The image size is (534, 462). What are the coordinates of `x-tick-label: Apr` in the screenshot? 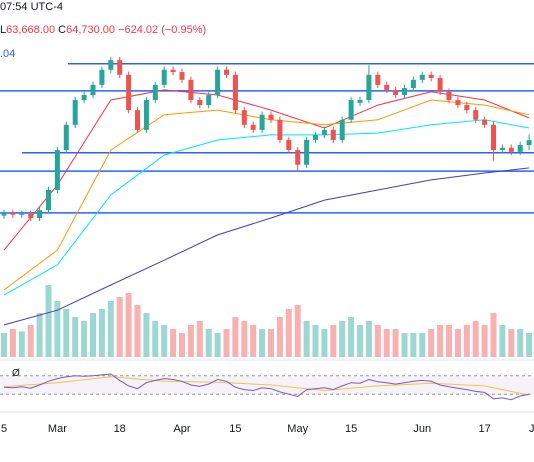 It's located at (181, 429).